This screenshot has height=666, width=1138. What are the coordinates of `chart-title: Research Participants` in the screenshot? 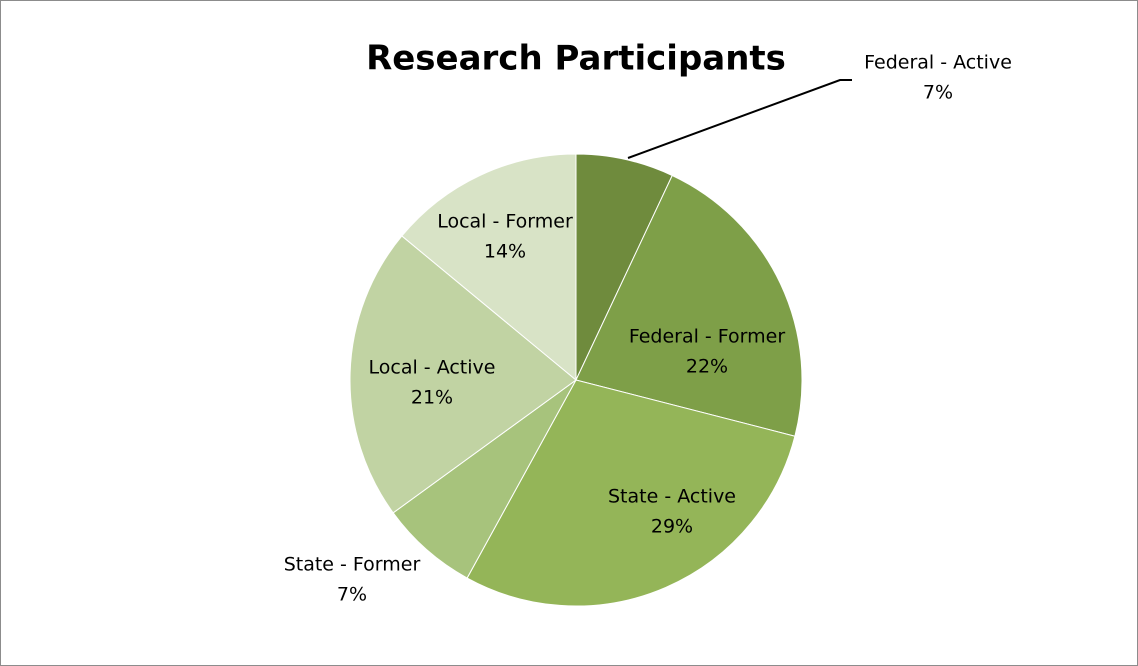 It's located at (576, 59).